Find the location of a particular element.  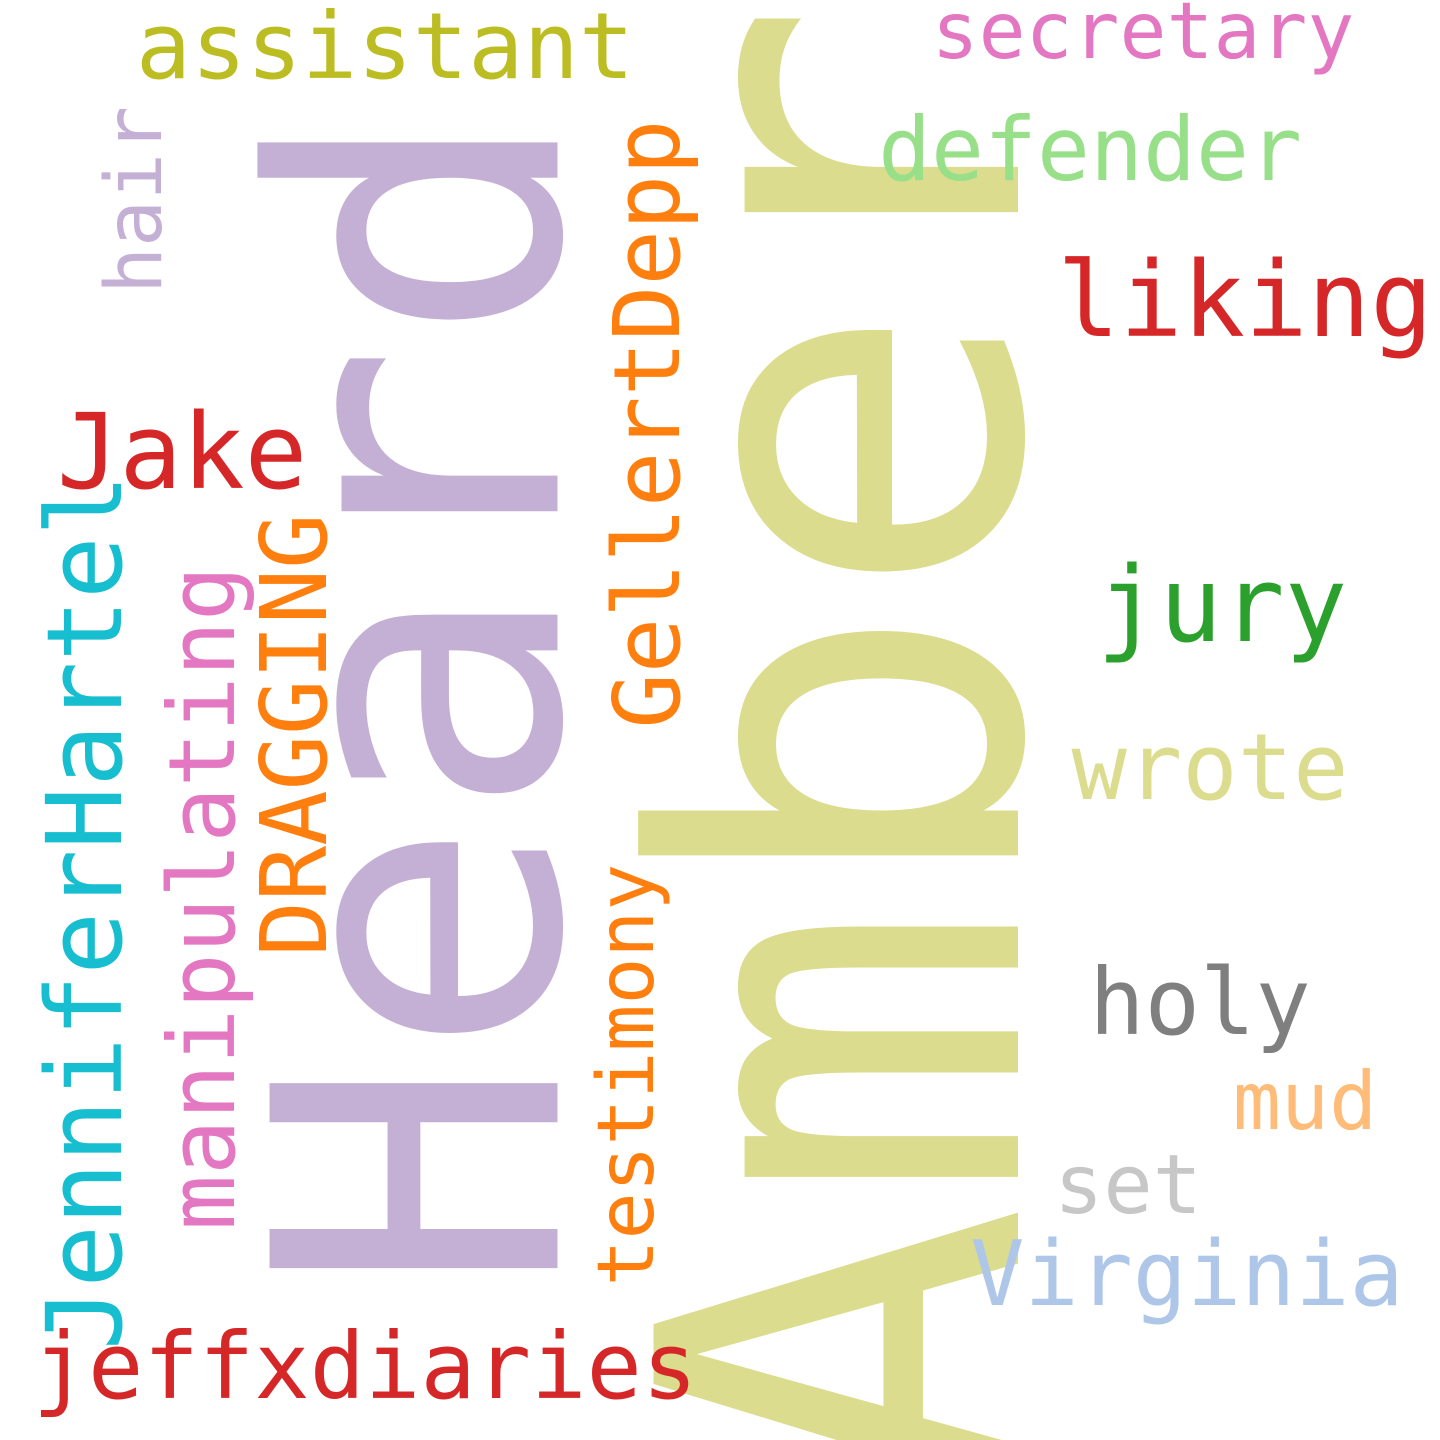

word-assistant: assistant is located at coordinates (385, 50).